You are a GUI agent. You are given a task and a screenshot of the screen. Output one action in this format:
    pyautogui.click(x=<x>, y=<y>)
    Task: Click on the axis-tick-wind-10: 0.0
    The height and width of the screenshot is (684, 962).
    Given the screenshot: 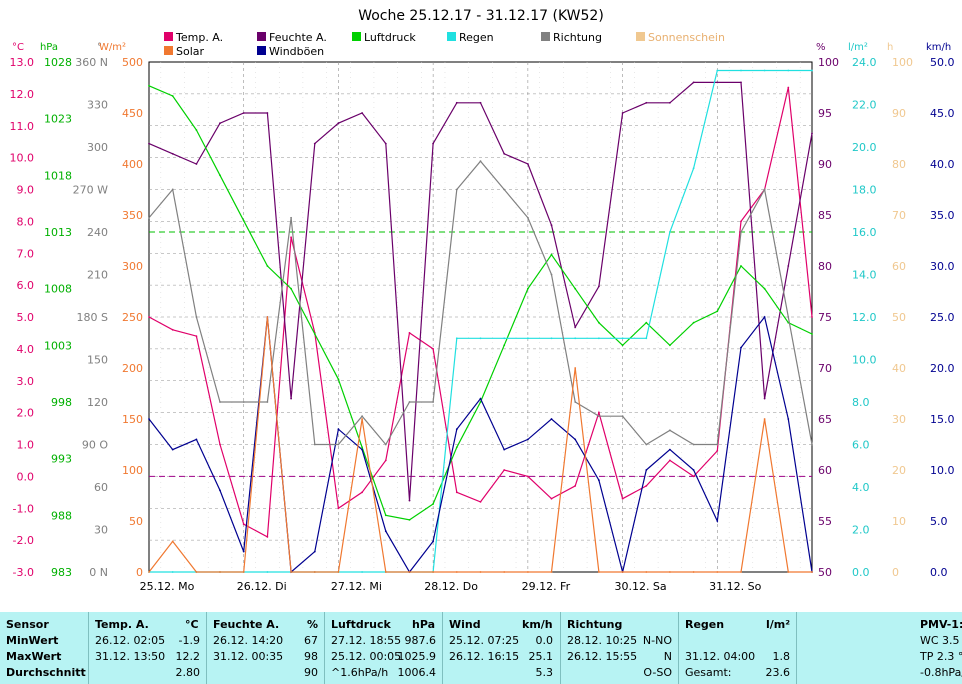 What is the action you would take?
    pyautogui.click(x=939, y=572)
    